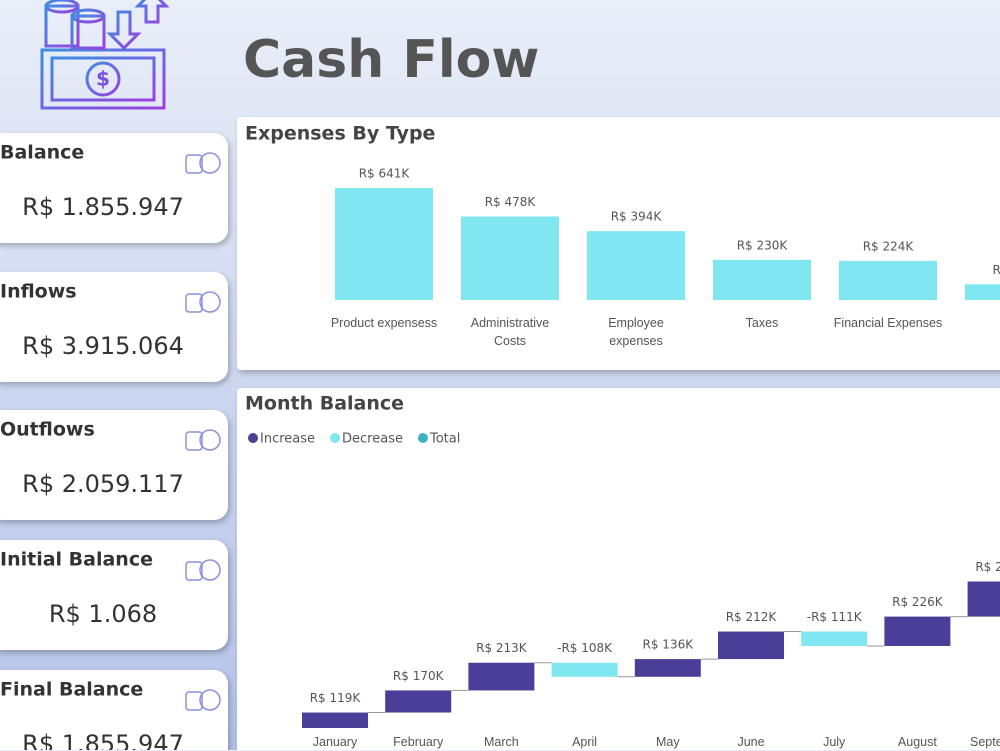 The image size is (1000, 751). What do you see at coordinates (834, 742) in the screenshot?
I see `x-tick-label: July` at bounding box center [834, 742].